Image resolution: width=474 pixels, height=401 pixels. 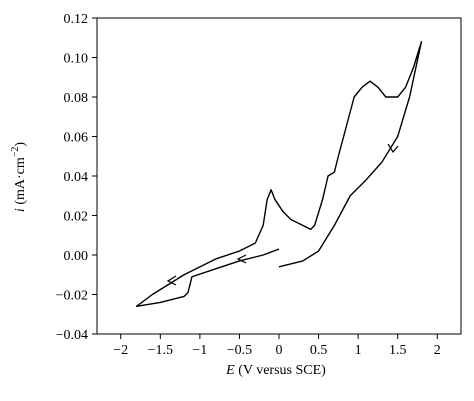 What do you see at coordinates (239, 350) in the screenshot?
I see `x-tick-label: −0.5` at bounding box center [239, 350].